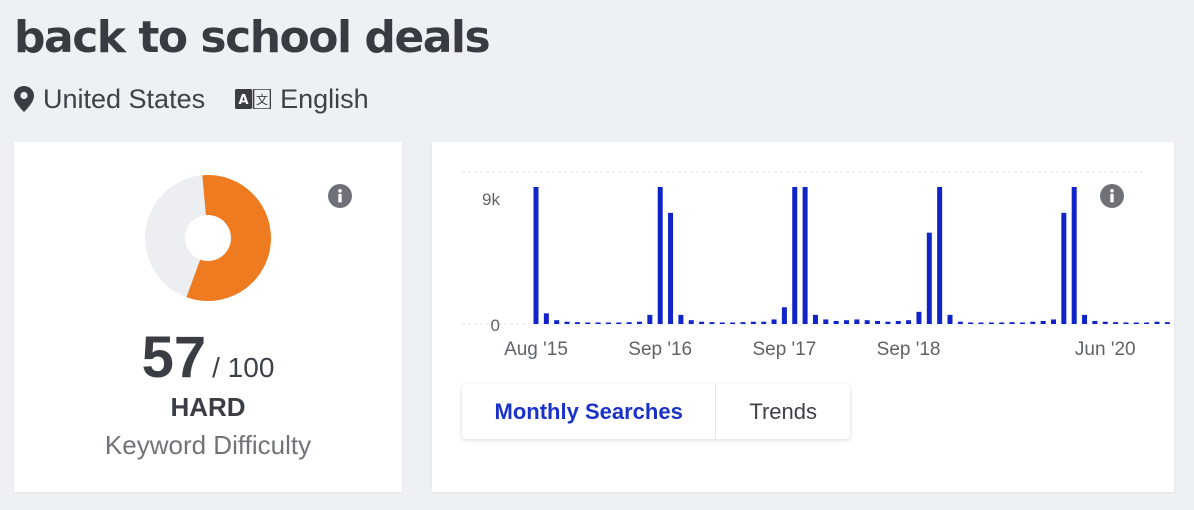  What do you see at coordinates (1105, 349) in the screenshot?
I see `x-tick-label: Jun '20` at bounding box center [1105, 349].